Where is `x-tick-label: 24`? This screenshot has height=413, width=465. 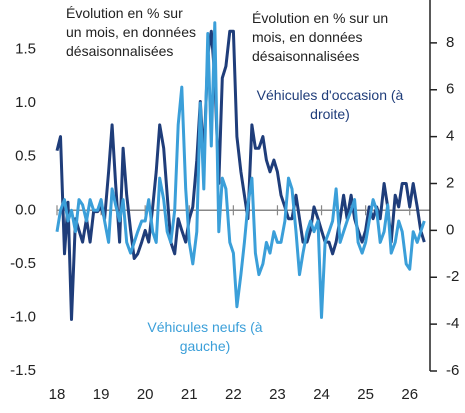
x-tick-label: 24 is located at coordinates (321, 394).